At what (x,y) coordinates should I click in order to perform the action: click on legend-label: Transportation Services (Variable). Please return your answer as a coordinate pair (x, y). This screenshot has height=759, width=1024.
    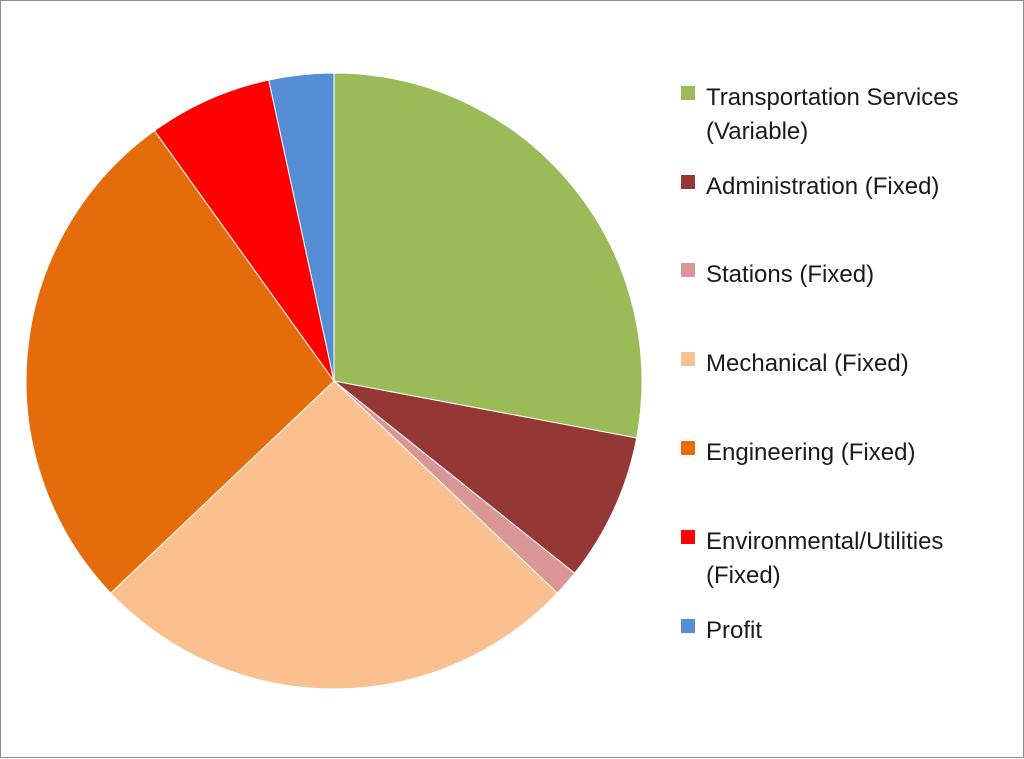
    Looking at the image, I should click on (832, 114).